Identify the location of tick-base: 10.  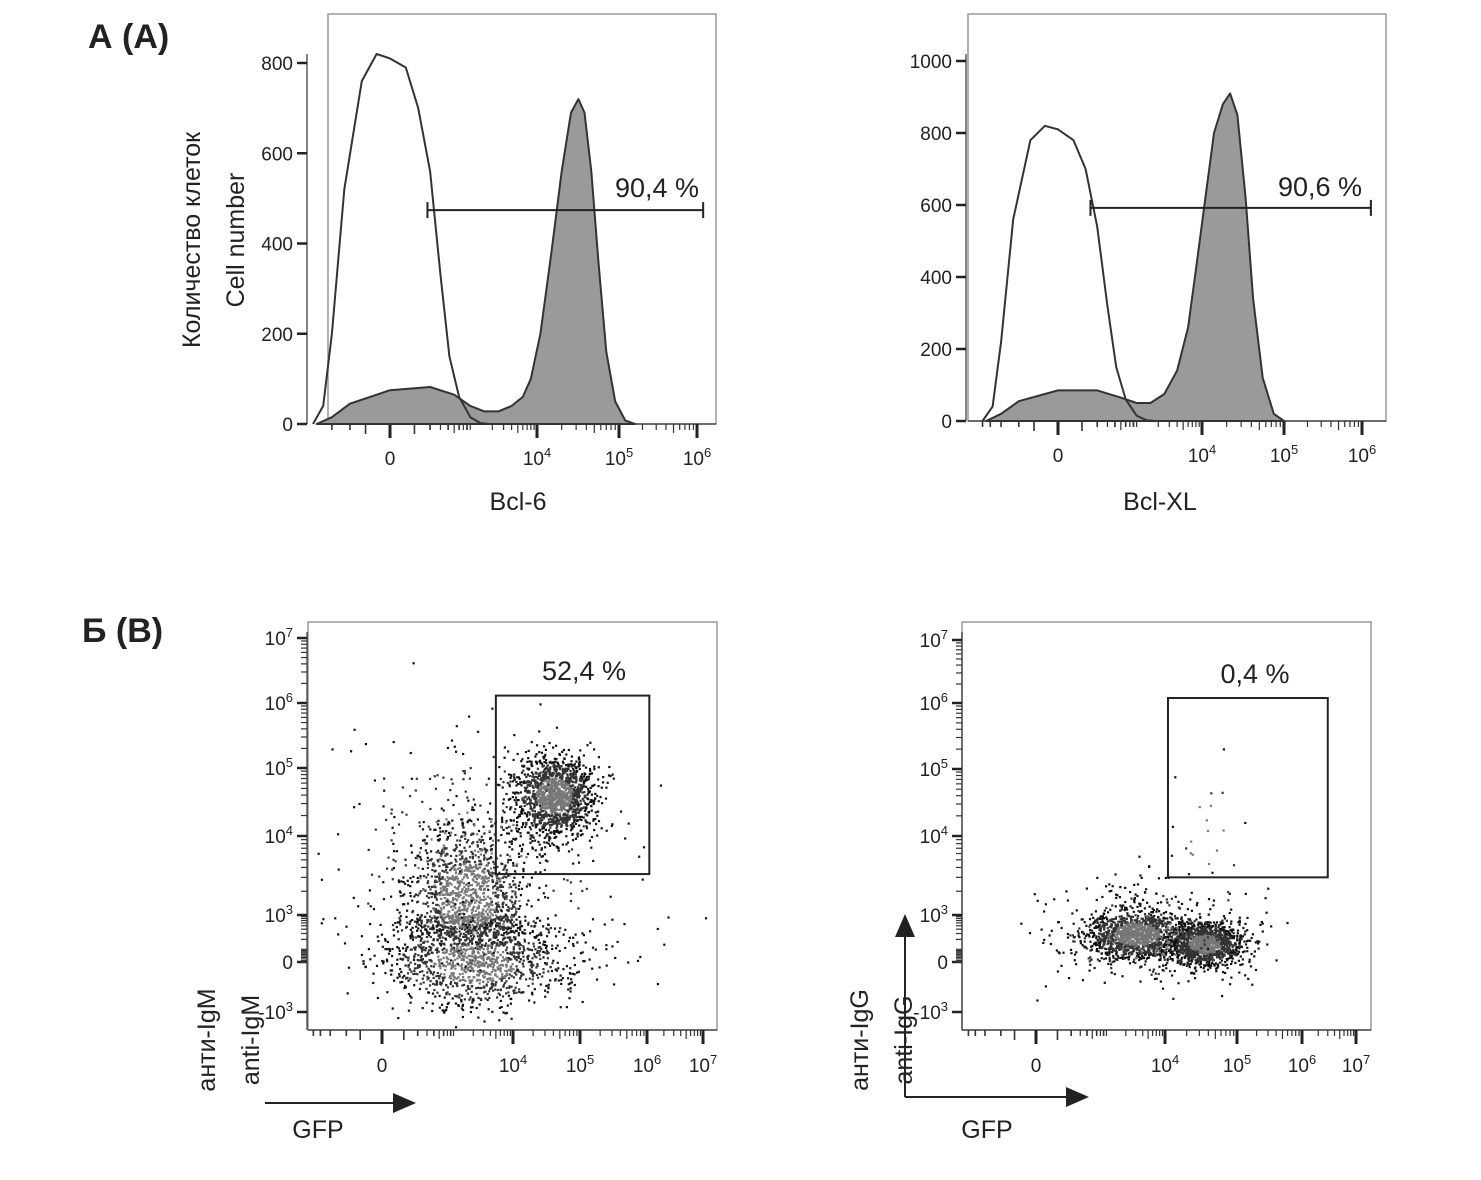
(930, 641).